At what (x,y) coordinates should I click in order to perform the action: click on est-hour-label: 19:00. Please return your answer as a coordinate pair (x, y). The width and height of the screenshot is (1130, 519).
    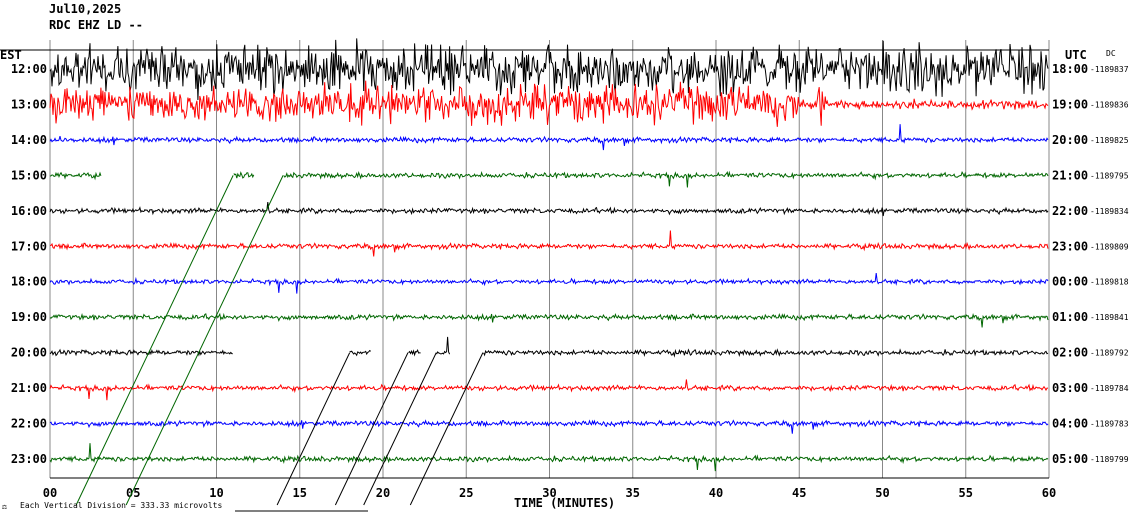
    Looking at the image, I should click on (29, 317).